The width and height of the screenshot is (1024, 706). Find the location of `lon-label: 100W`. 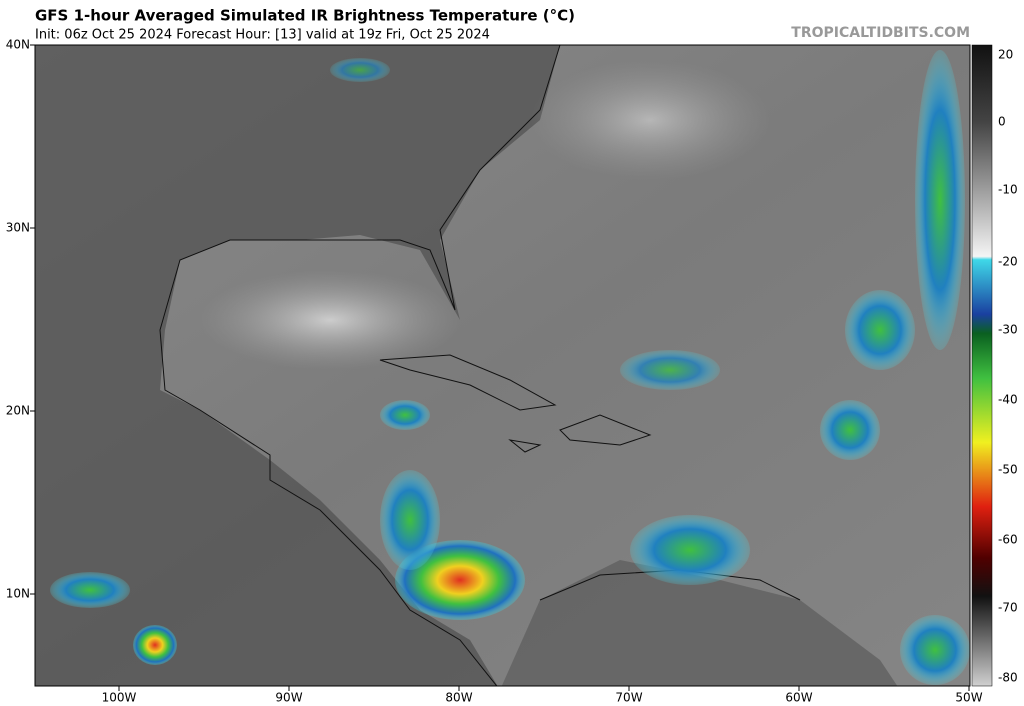

lon-label: 100W is located at coordinates (119, 698).